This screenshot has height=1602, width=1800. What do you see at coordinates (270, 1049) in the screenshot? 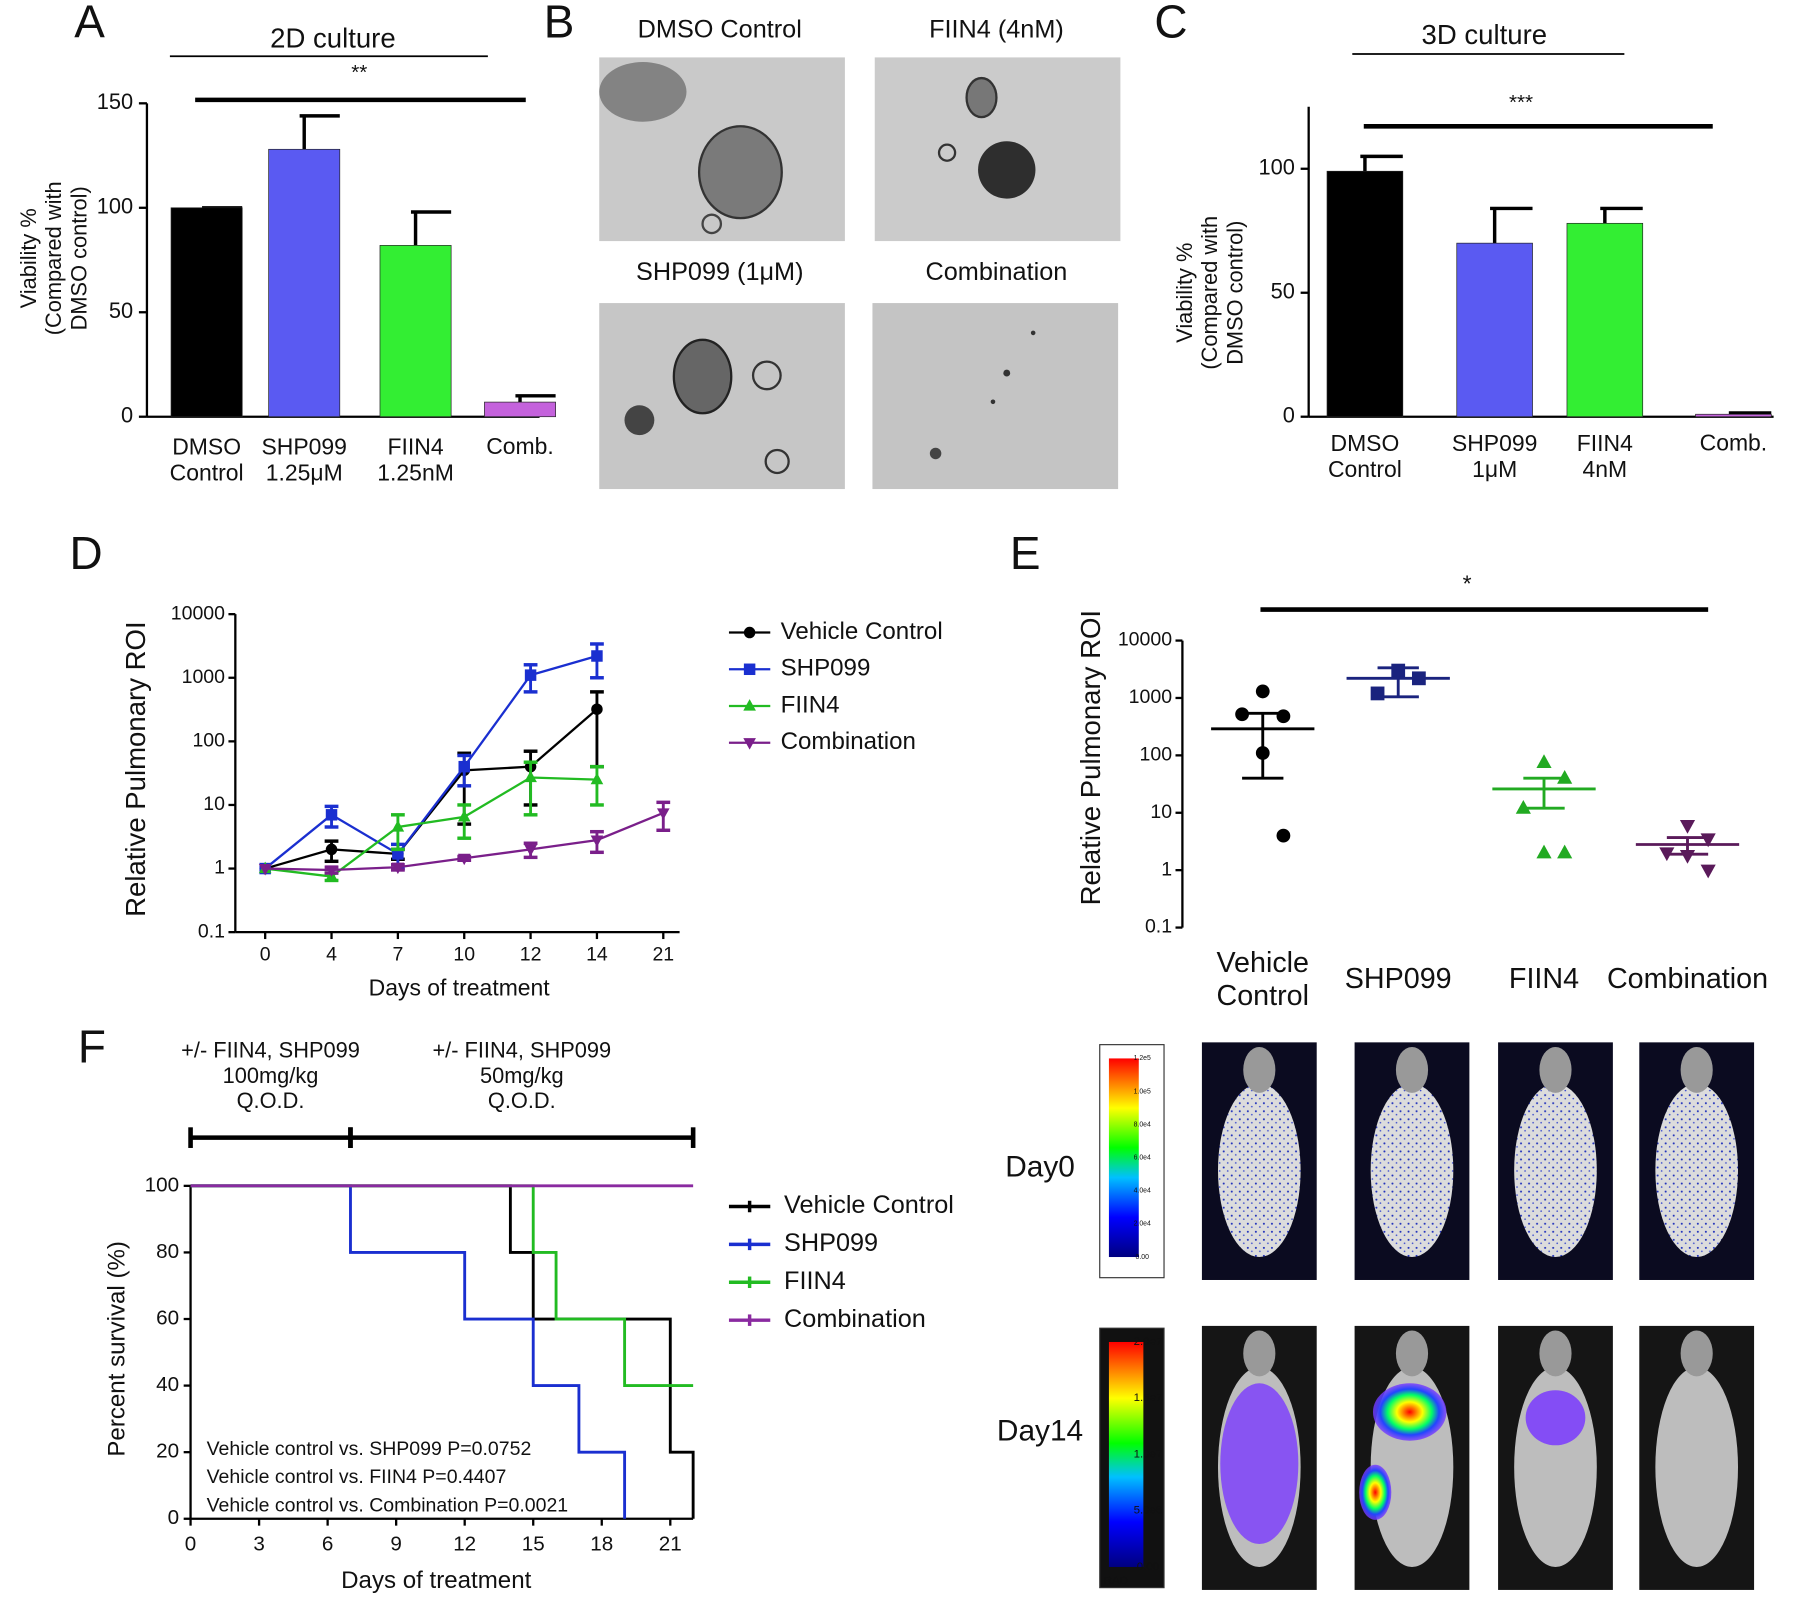
I see `text-line: +/- FIIN4, SHP099` at bounding box center [270, 1049].